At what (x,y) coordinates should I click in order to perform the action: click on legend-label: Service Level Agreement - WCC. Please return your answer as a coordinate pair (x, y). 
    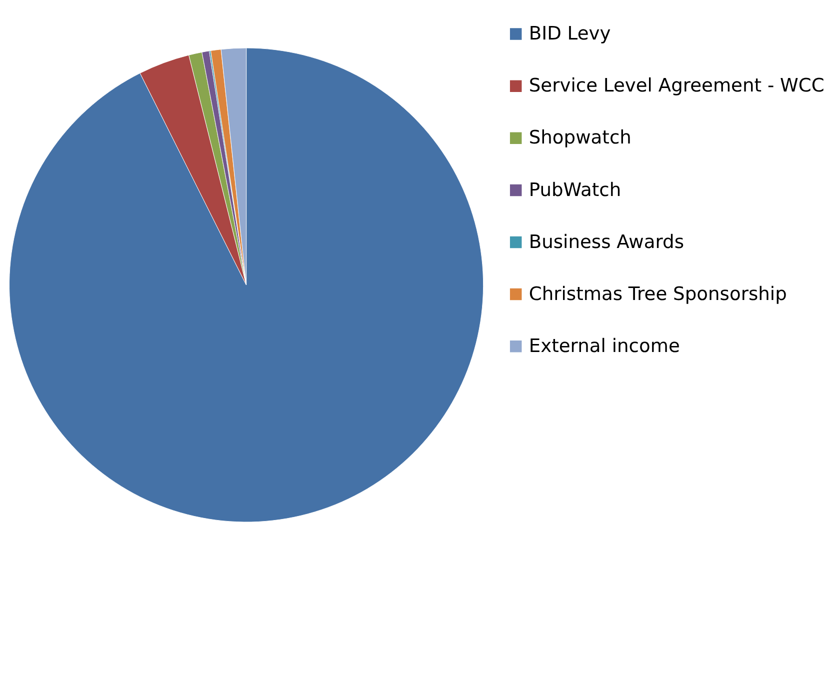
    Looking at the image, I should click on (676, 86).